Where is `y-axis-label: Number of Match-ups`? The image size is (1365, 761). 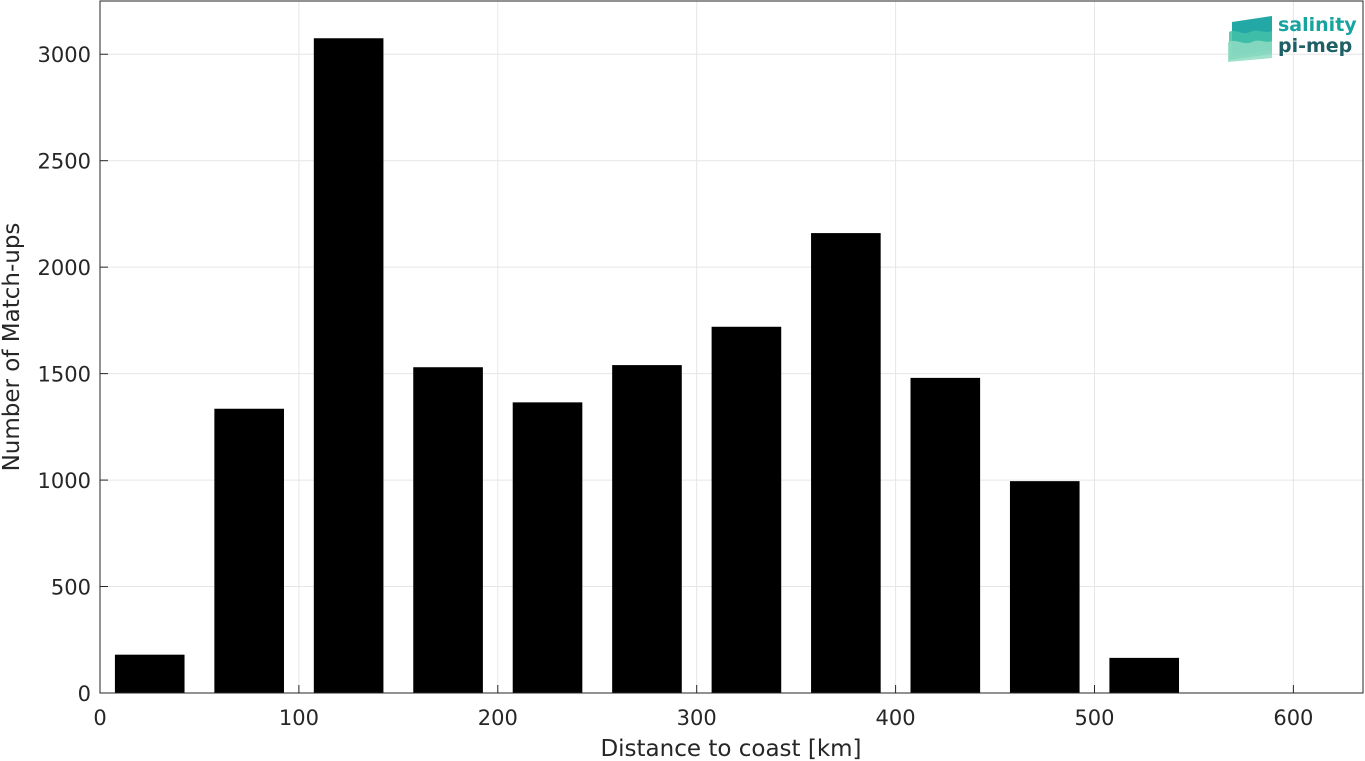
y-axis-label: Number of Match-ups is located at coordinates (12, 347).